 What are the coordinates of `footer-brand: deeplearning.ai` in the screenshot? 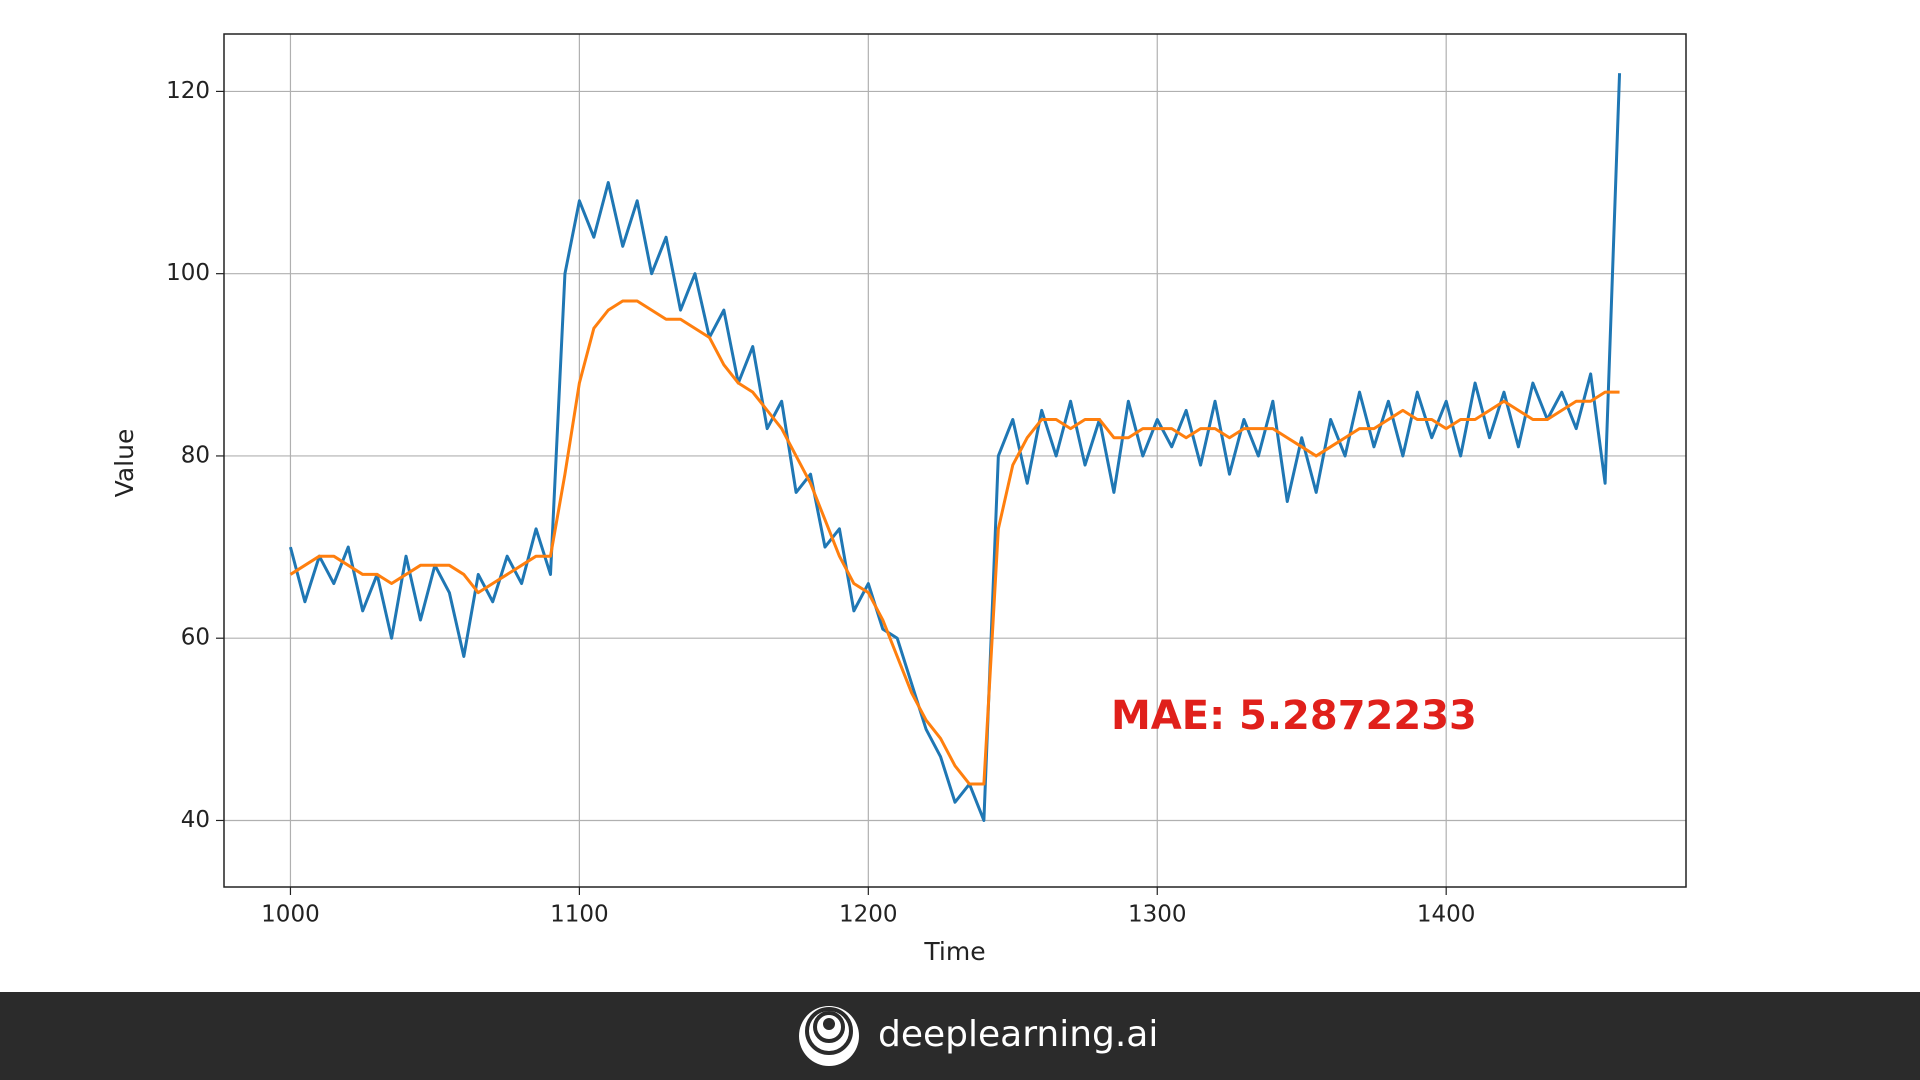 It's located at (1018, 1034).